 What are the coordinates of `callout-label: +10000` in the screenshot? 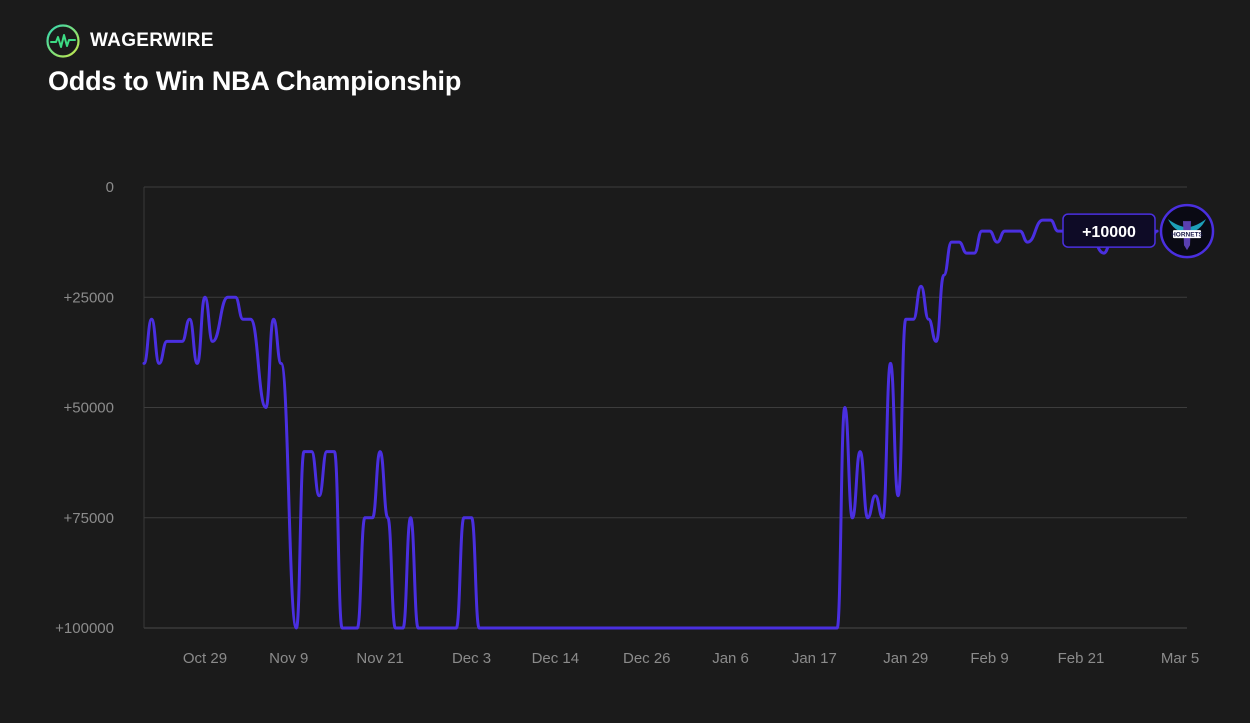 It's located at (1109, 232).